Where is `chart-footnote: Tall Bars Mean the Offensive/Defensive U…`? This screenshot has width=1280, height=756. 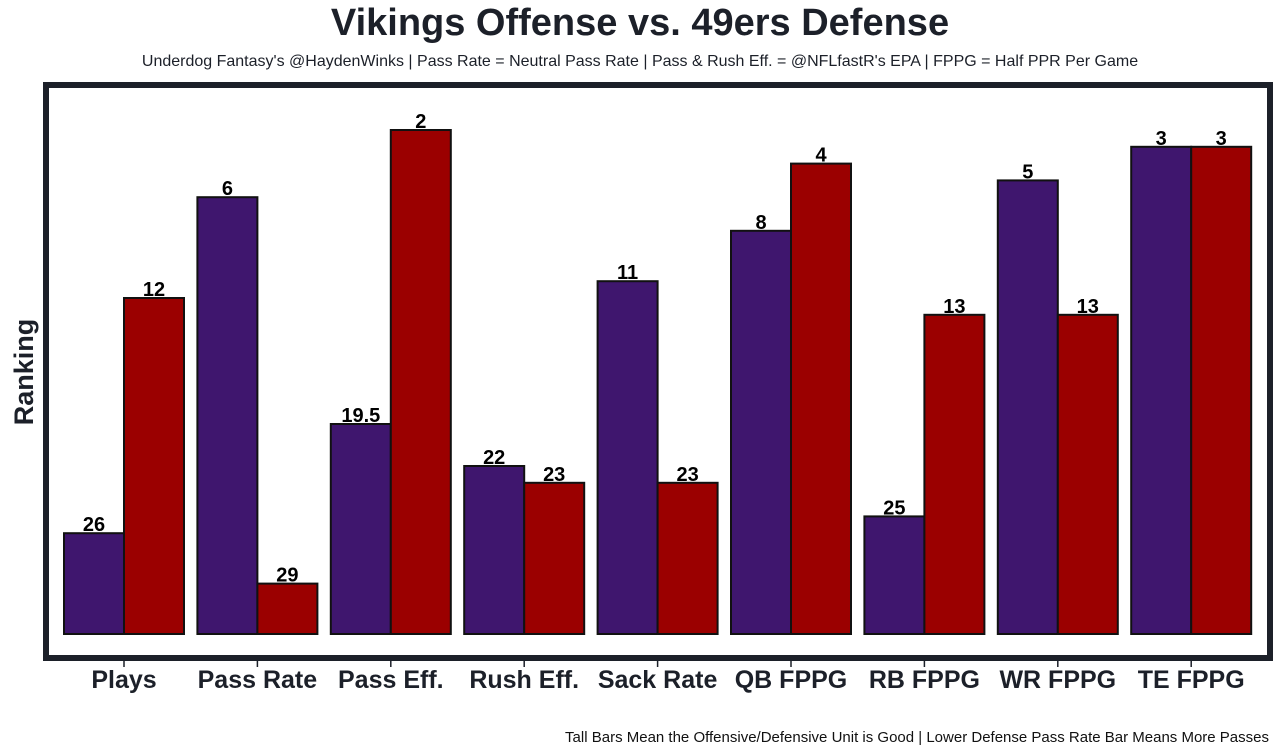 chart-footnote: Tall Bars Mean the Offensive/Defensive U… is located at coordinates (917, 737).